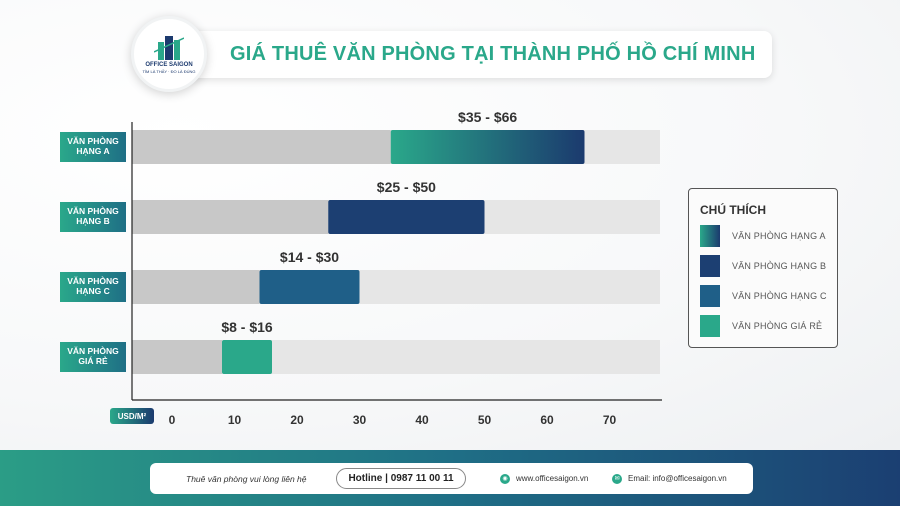 Image resolution: width=900 pixels, height=506 pixels. I want to click on logo-name: OFFICE SAIGON, so click(169, 65).